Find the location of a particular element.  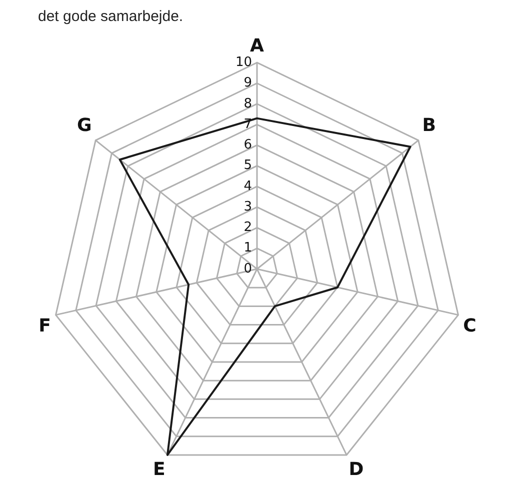

text: det gode samarbejde. is located at coordinates (110, 16).